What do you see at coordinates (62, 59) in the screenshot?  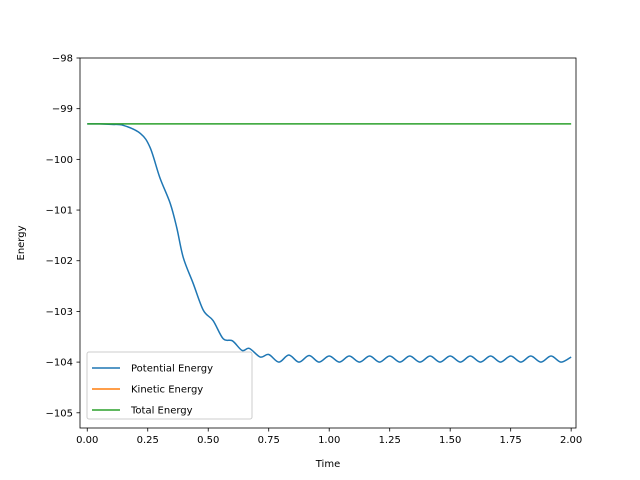 I see `y-tick-label: −98` at bounding box center [62, 59].